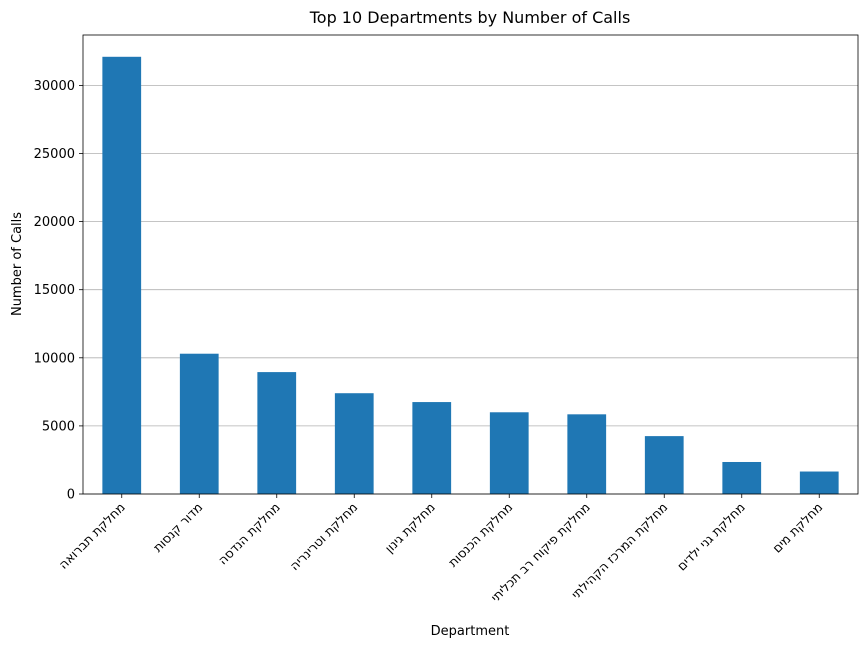 This screenshot has height=652, width=868. I want to click on y-tick-label: 10000, so click(54, 358).